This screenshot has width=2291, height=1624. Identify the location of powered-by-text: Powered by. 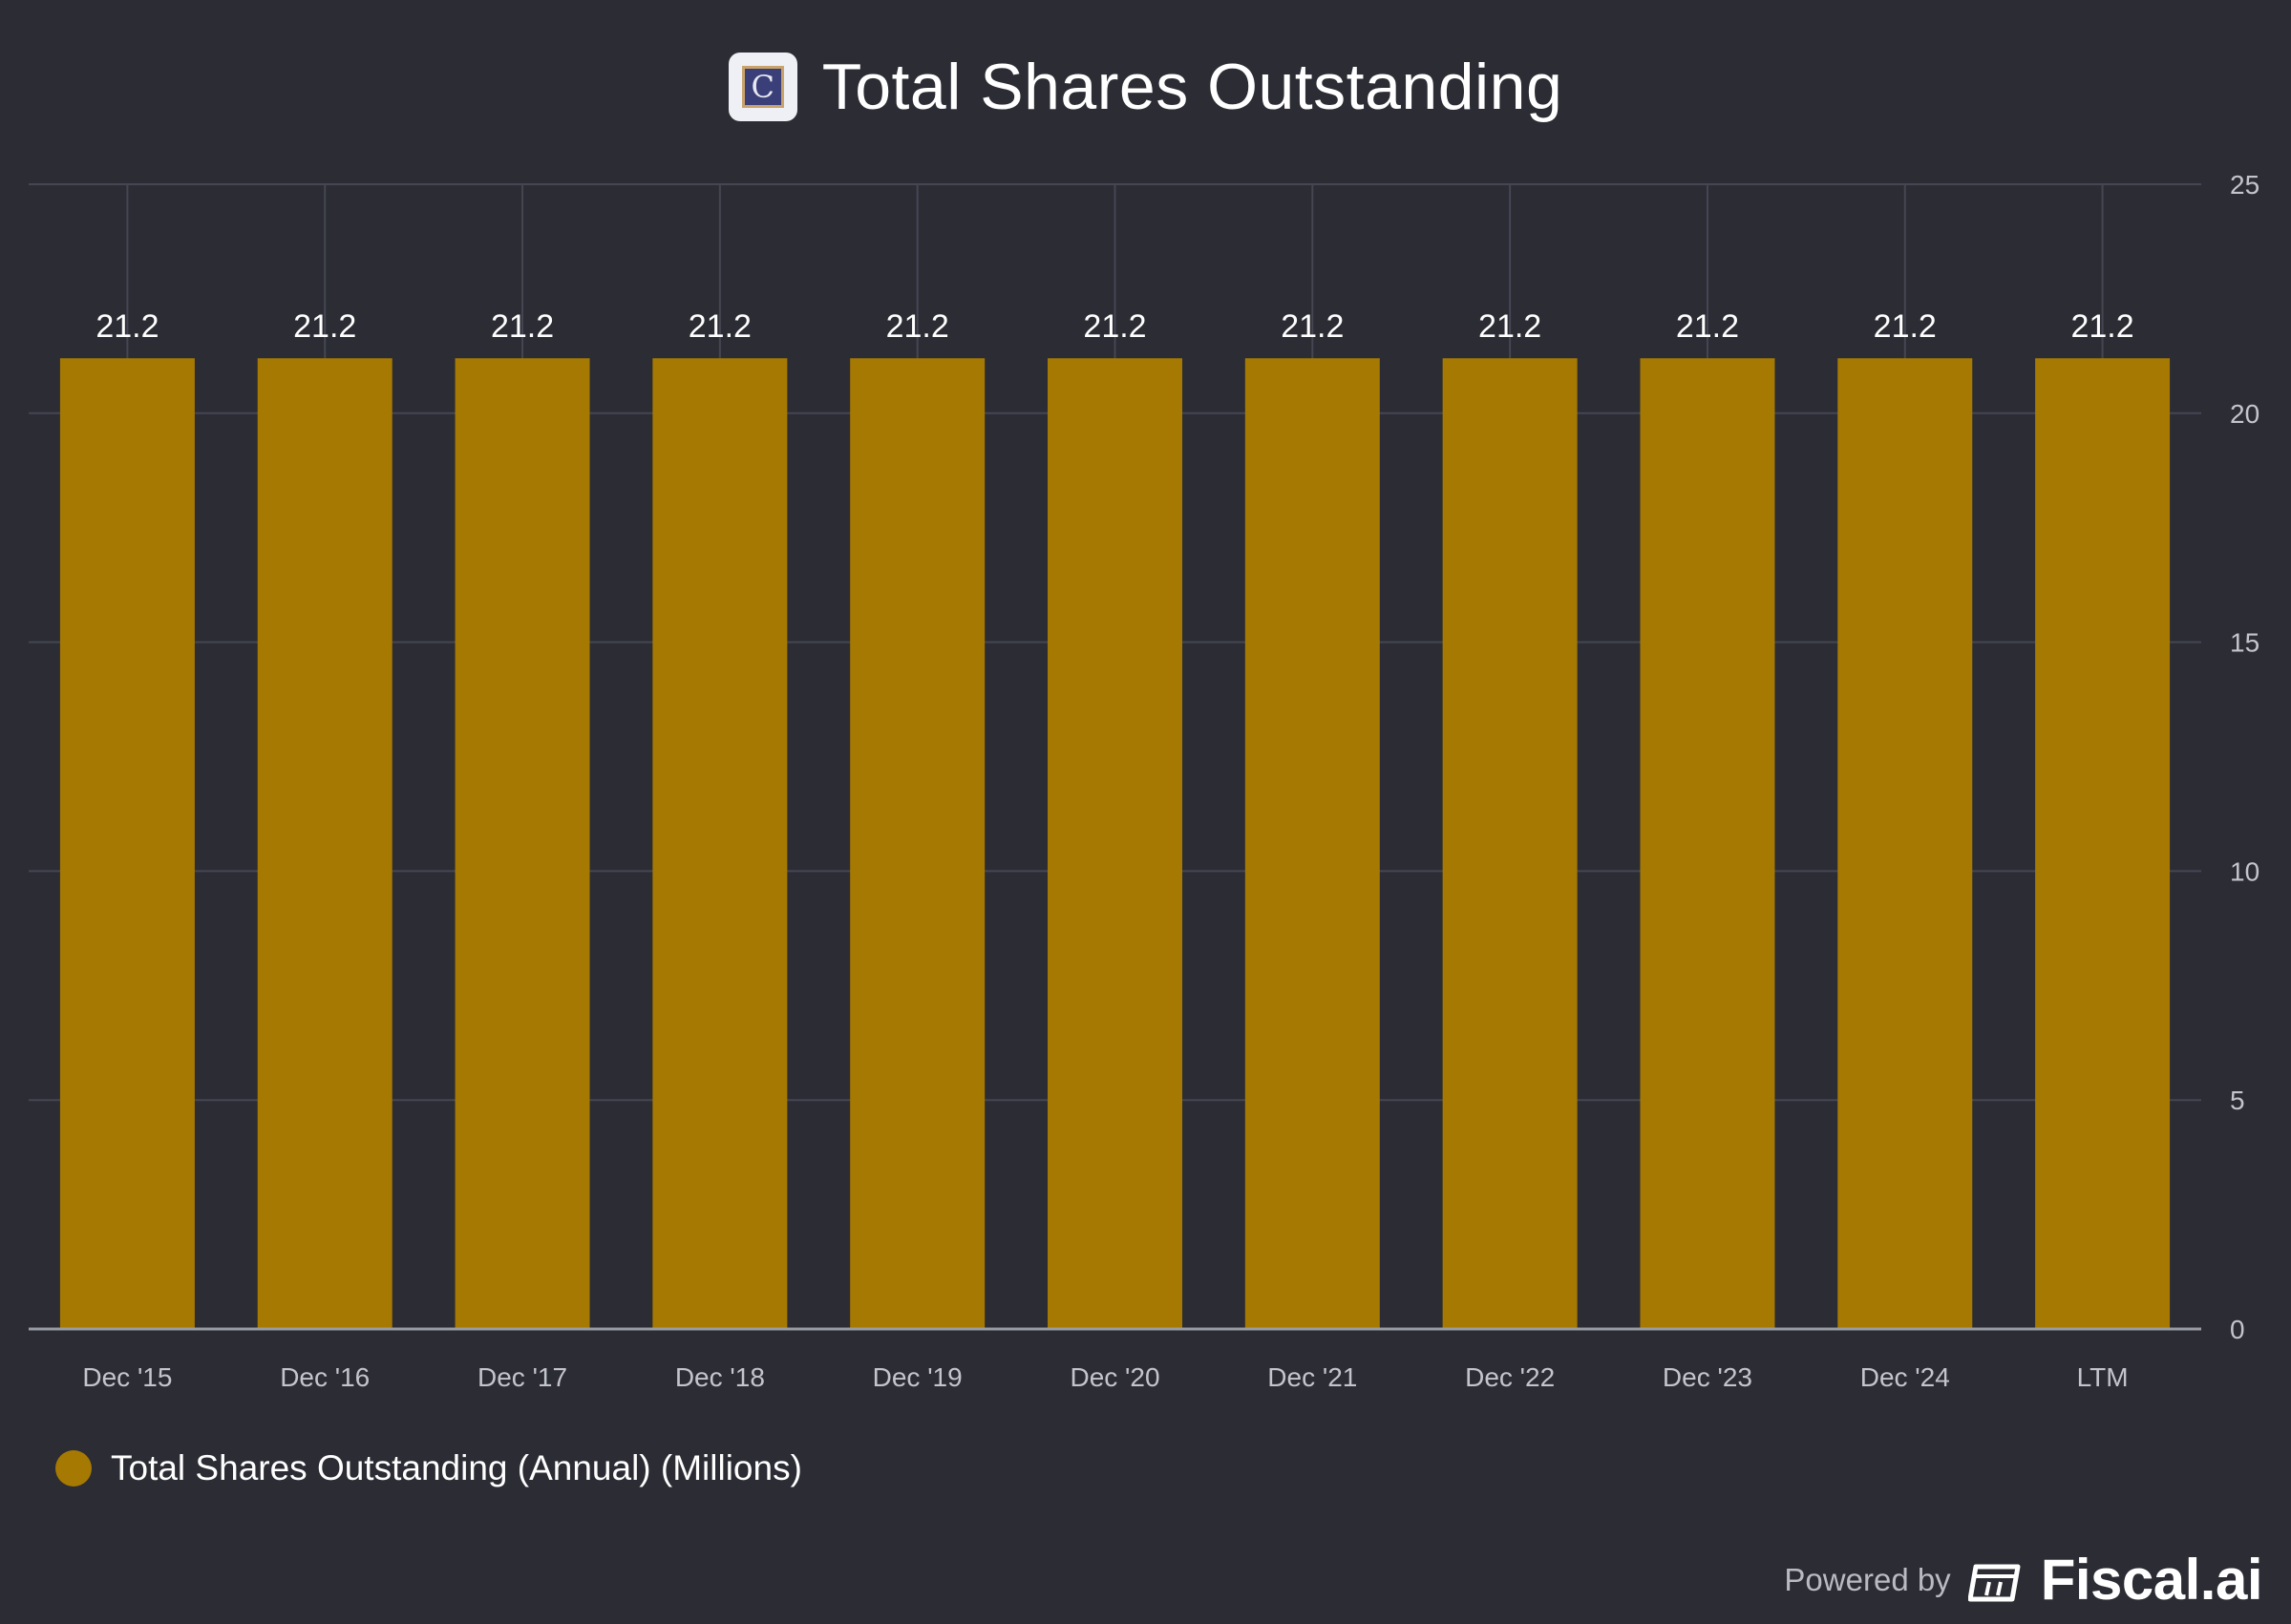
(1867, 1579).